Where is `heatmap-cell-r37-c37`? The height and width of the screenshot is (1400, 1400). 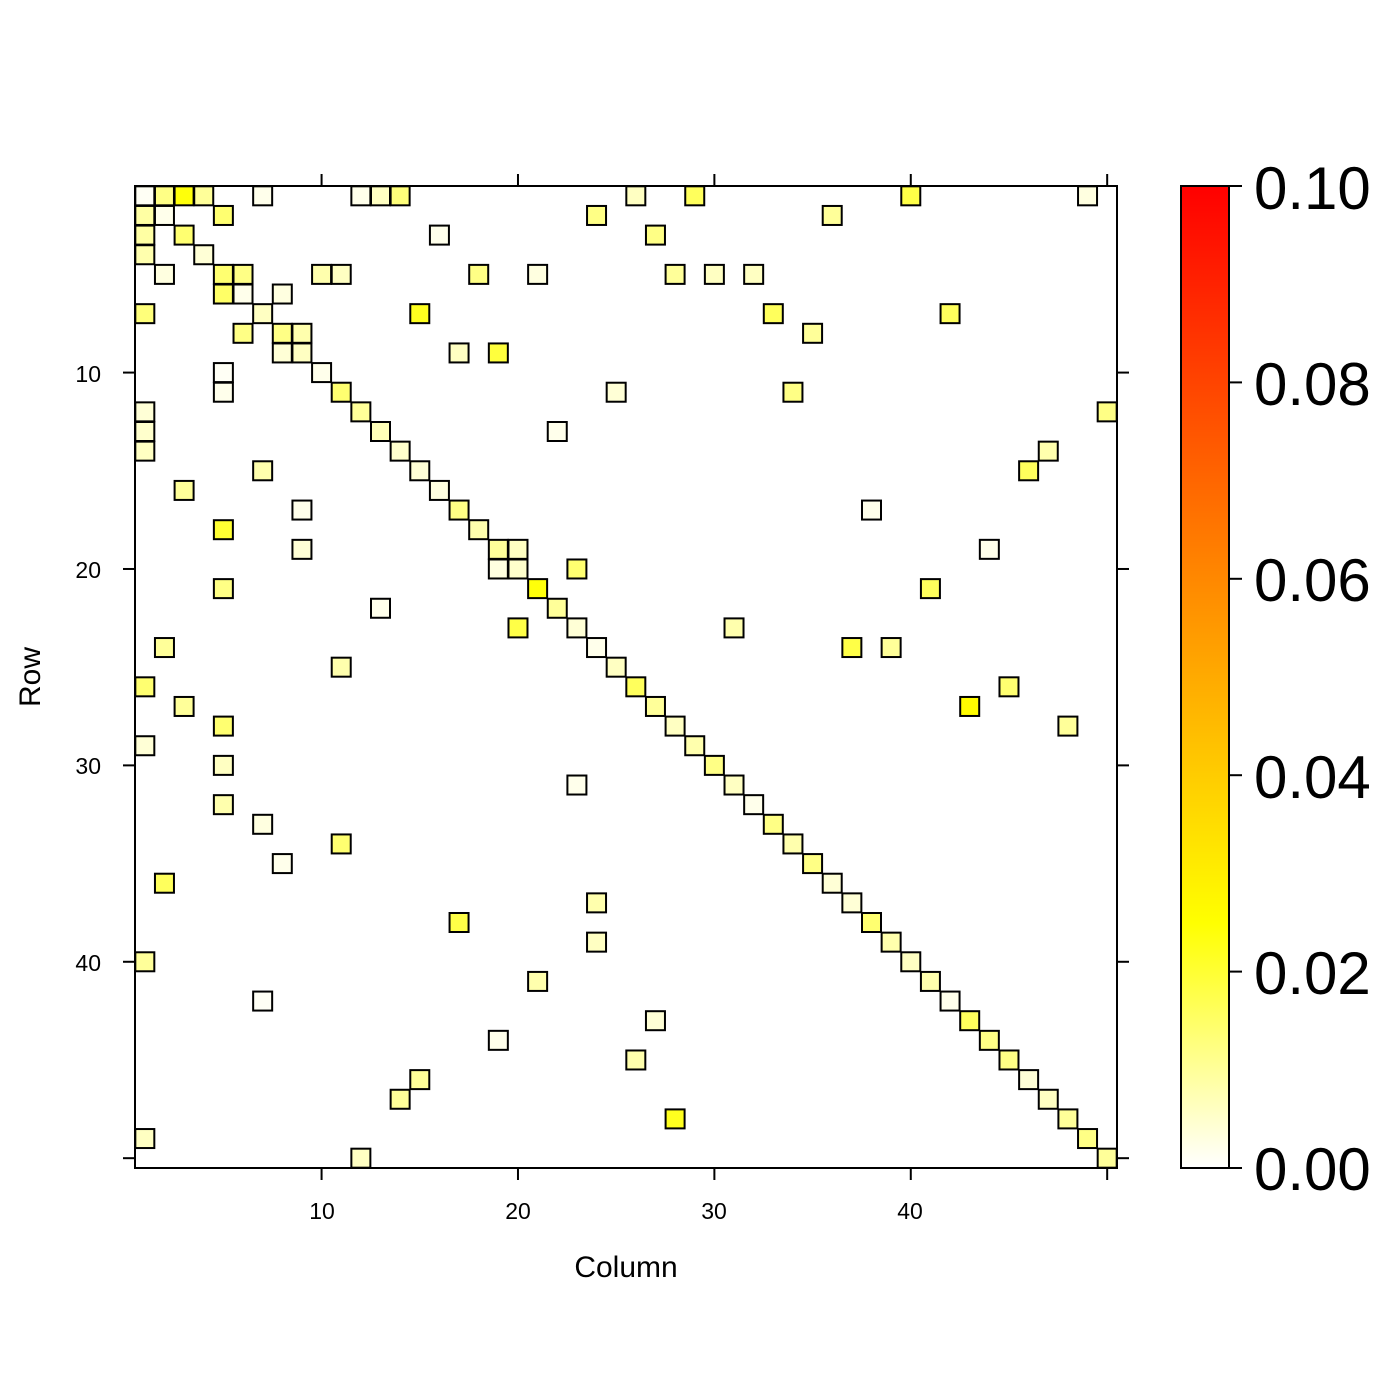
heatmap-cell-r37-c37 is located at coordinates (852, 903).